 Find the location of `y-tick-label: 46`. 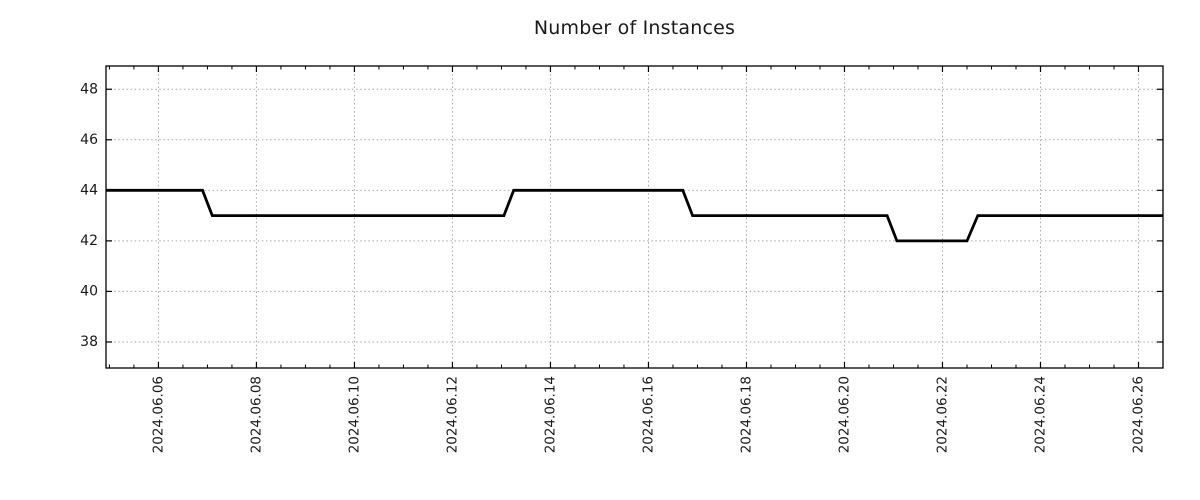

y-tick-label: 46 is located at coordinates (89, 140).